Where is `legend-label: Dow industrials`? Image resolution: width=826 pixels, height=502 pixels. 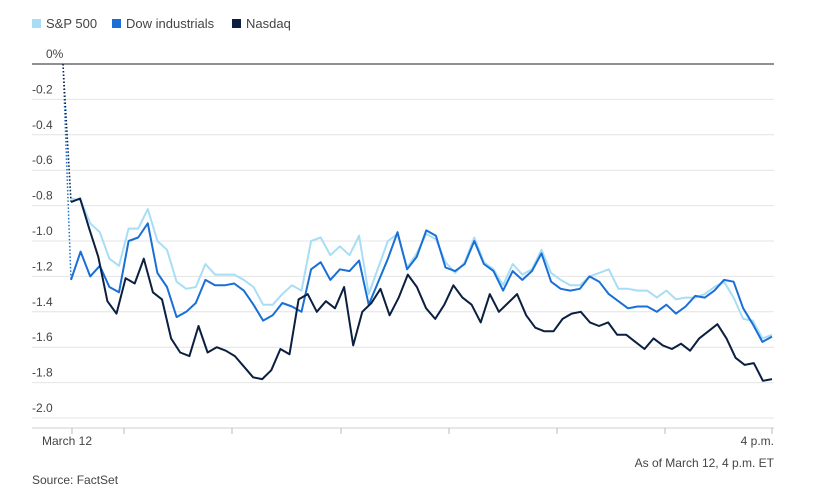 legend-label: Dow industrials is located at coordinates (170, 23).